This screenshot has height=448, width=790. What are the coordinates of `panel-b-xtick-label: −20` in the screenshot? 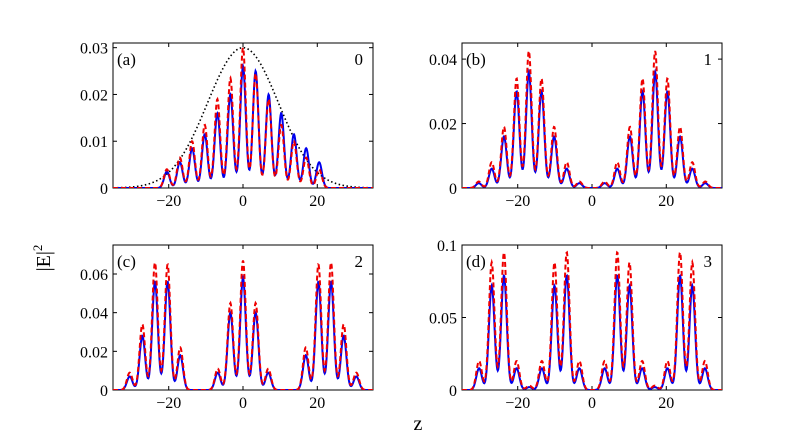 It's located at (517, 201).